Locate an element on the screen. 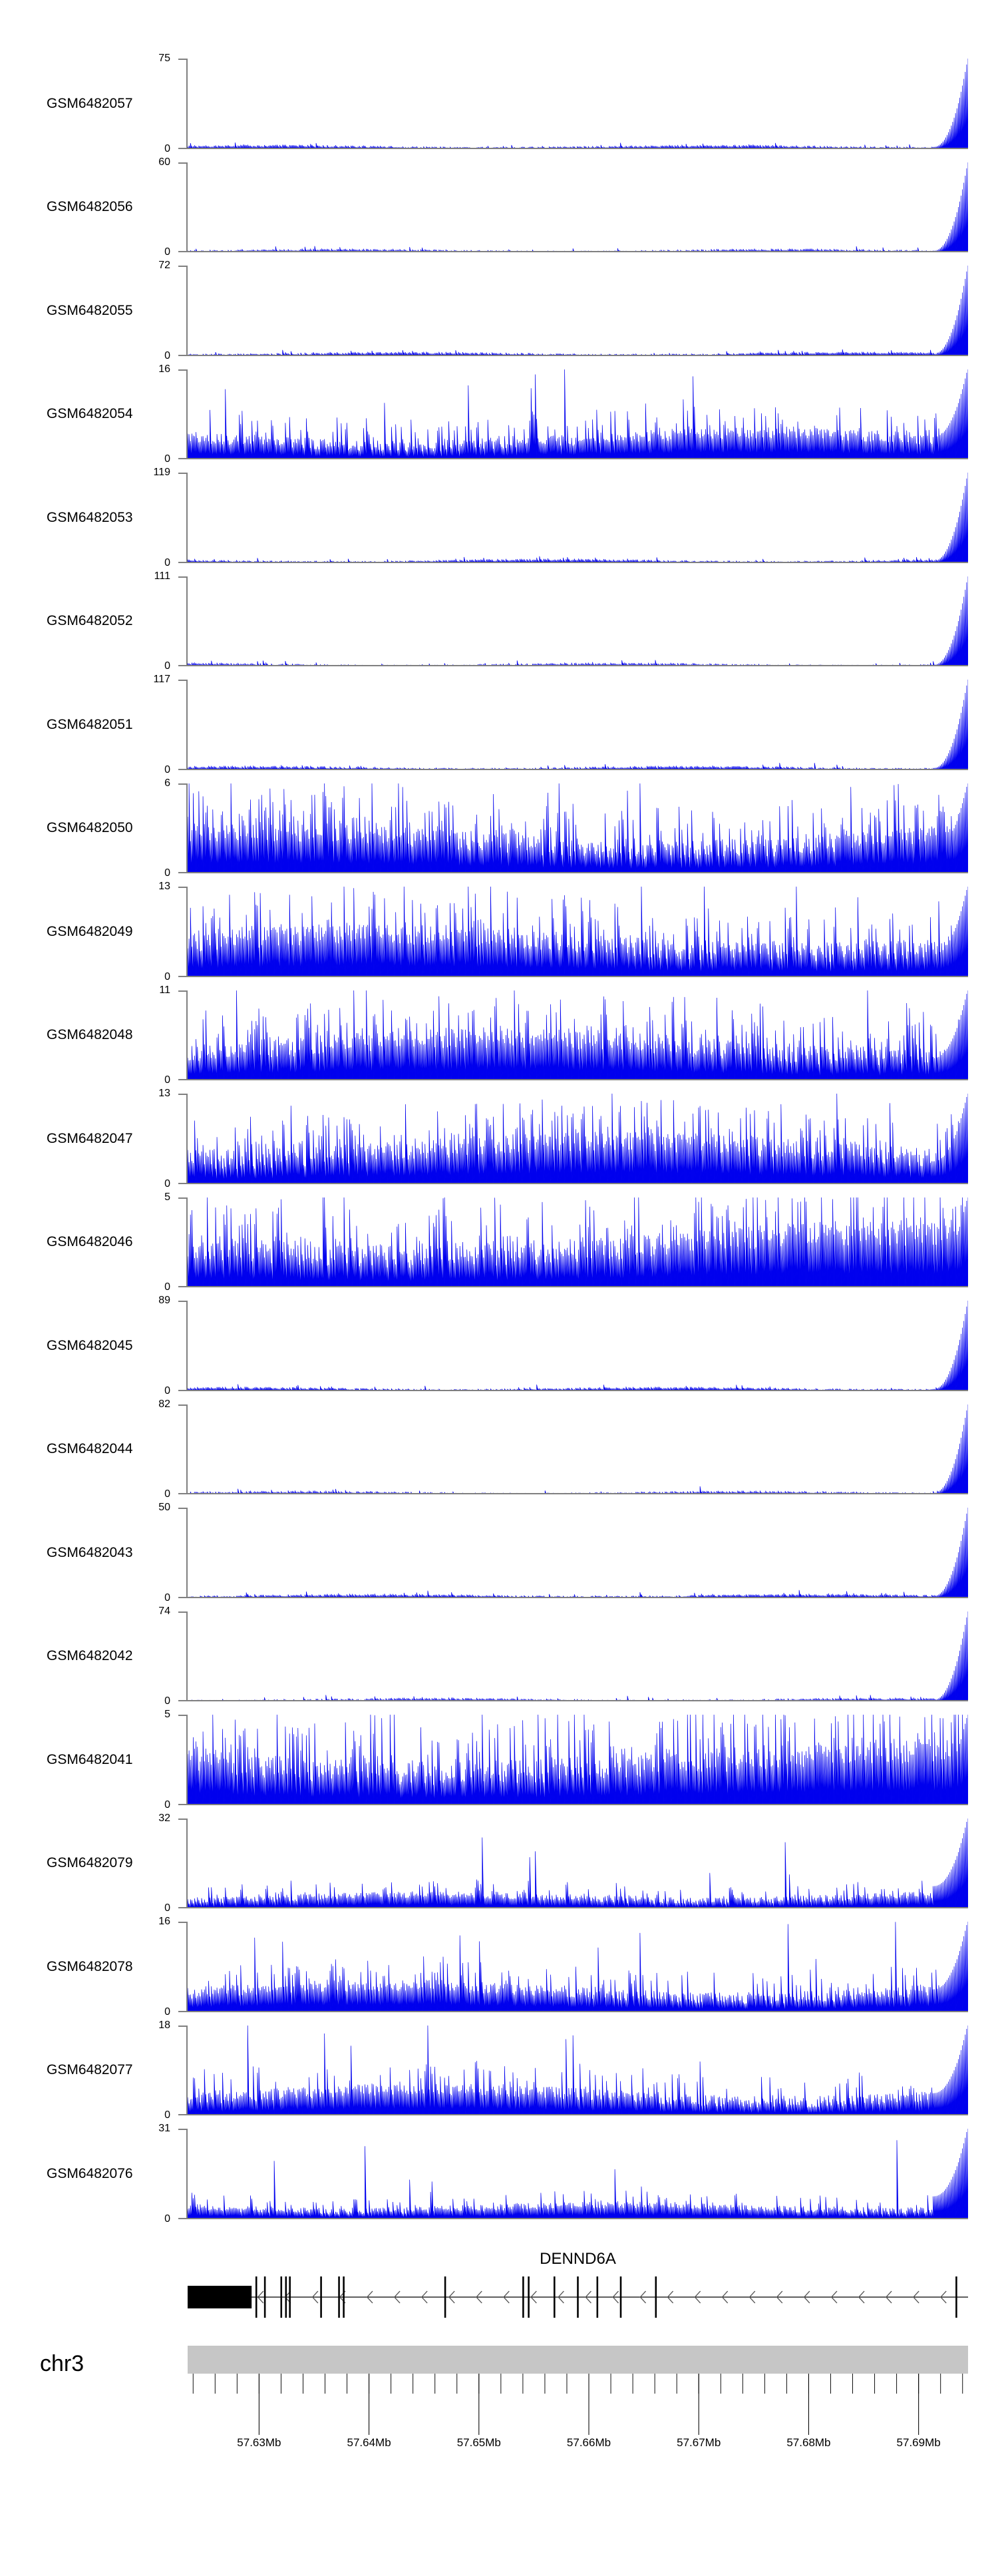 The width and height of the screenshot is (998, 2576). coverage-track-row: GSM6482044 82 0 is located at coordinates (499, 1450).